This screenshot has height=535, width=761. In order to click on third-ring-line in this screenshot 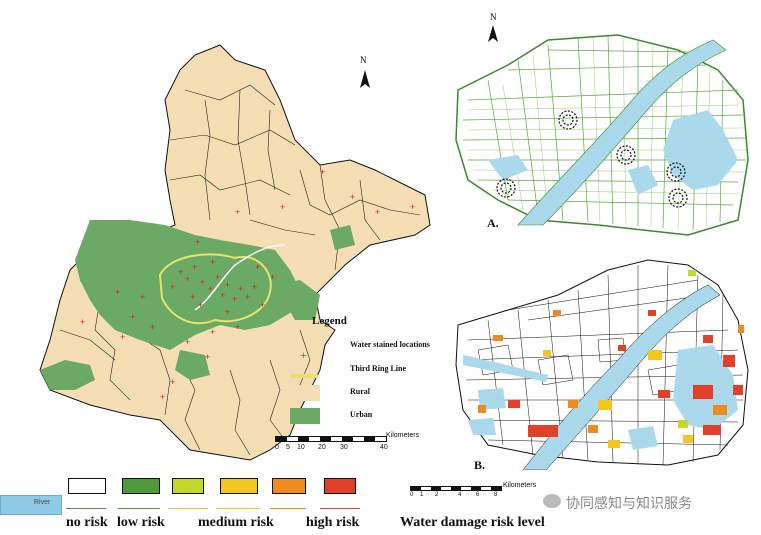, I will do `click(215, 289)`.